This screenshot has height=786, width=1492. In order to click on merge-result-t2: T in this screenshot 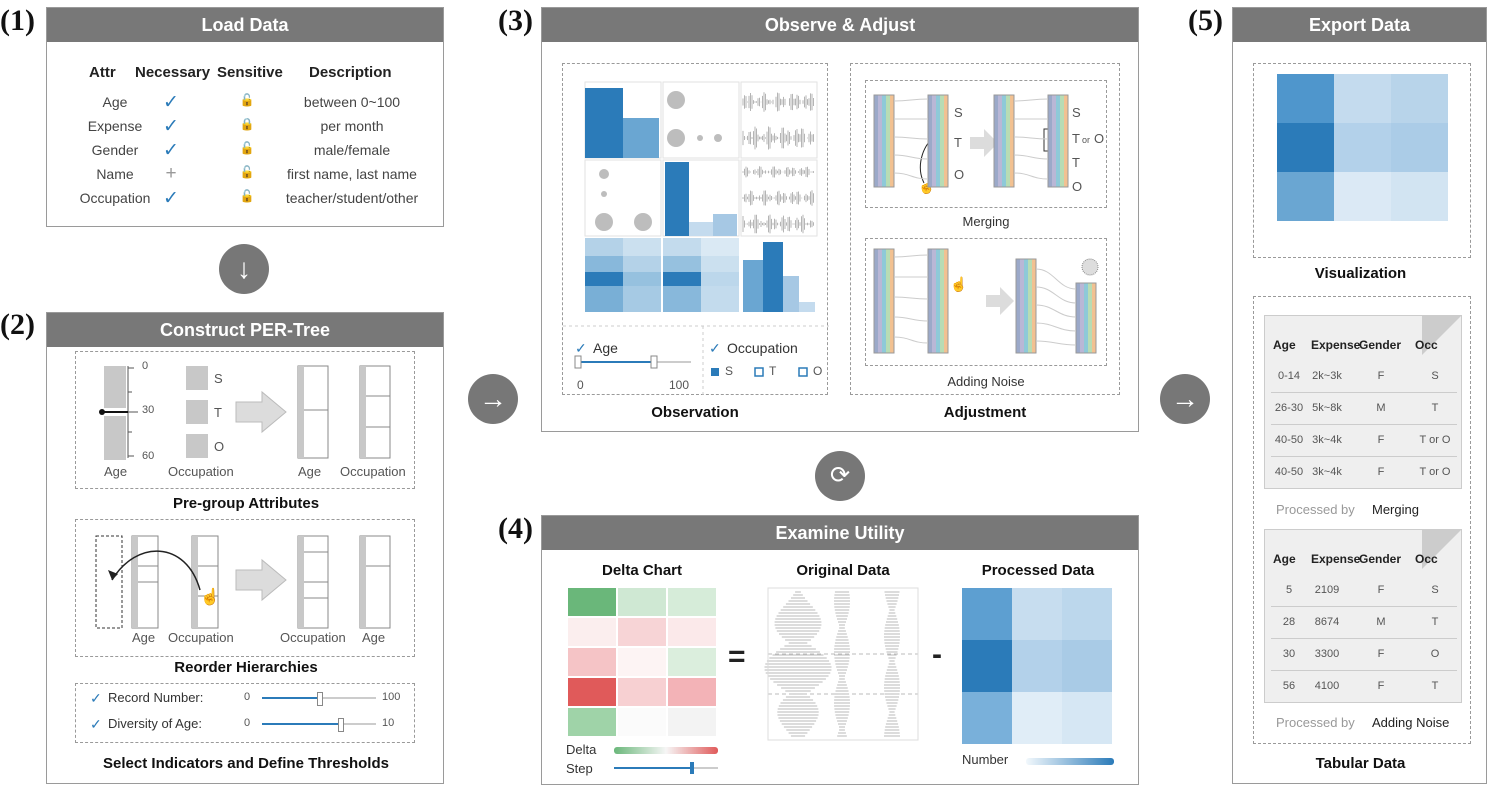, I will do `click(1076, 162)`.